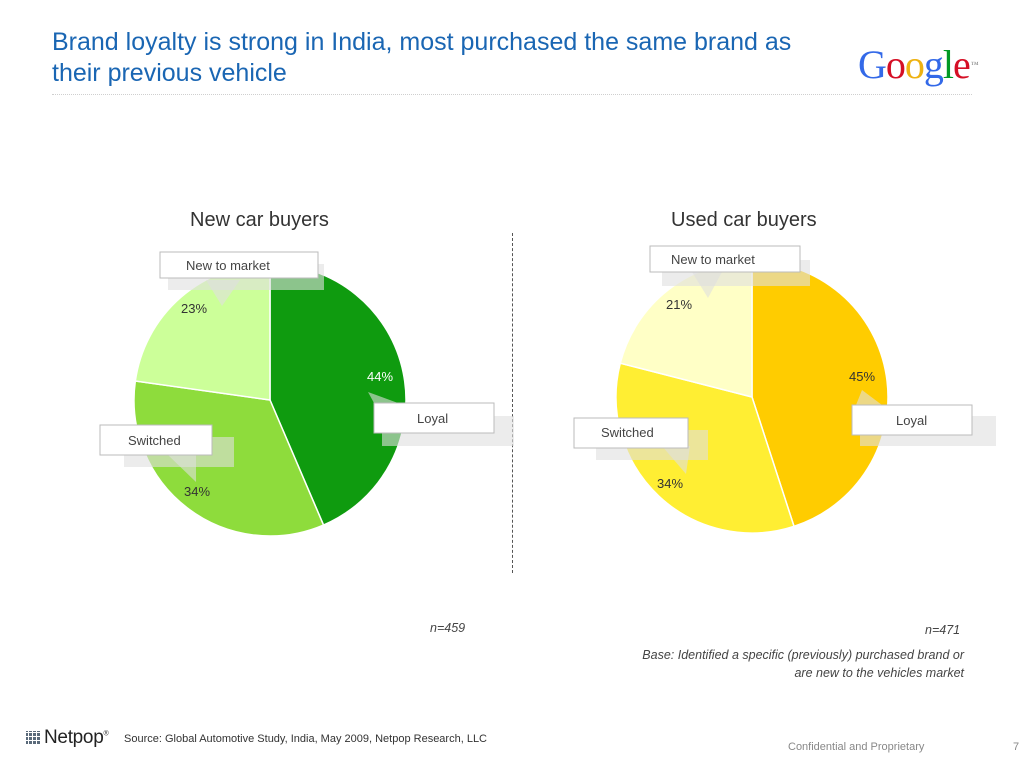 The image size is (1024, 768). I want to click on netpop-brand: Netpop, so click(74, 737).